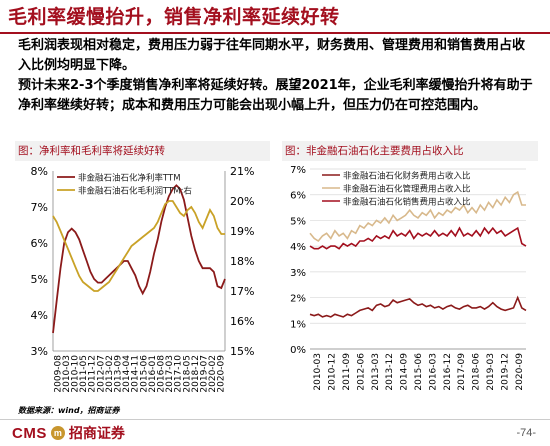 The height and width of the screenshot is (446, 550). What do you see at coordinates (298, 221) in the screenshot?
I see `y-tick-label: 5%` at bounding box center [298, 221].